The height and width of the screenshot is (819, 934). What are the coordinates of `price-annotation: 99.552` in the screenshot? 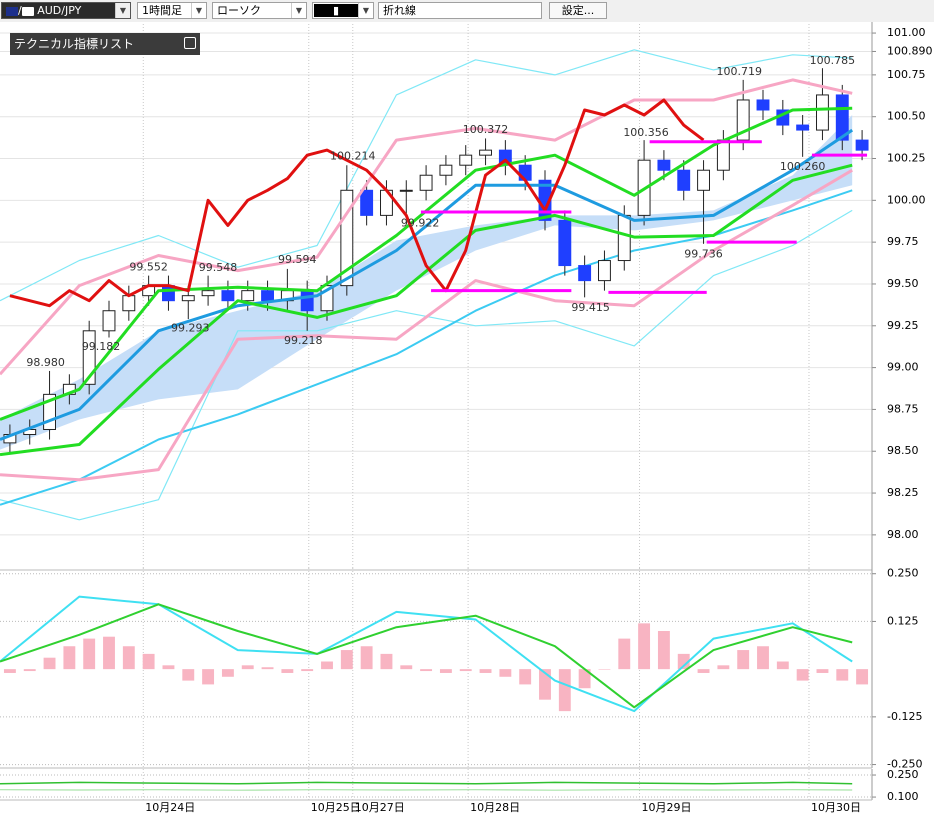 It's located at (148, 266).